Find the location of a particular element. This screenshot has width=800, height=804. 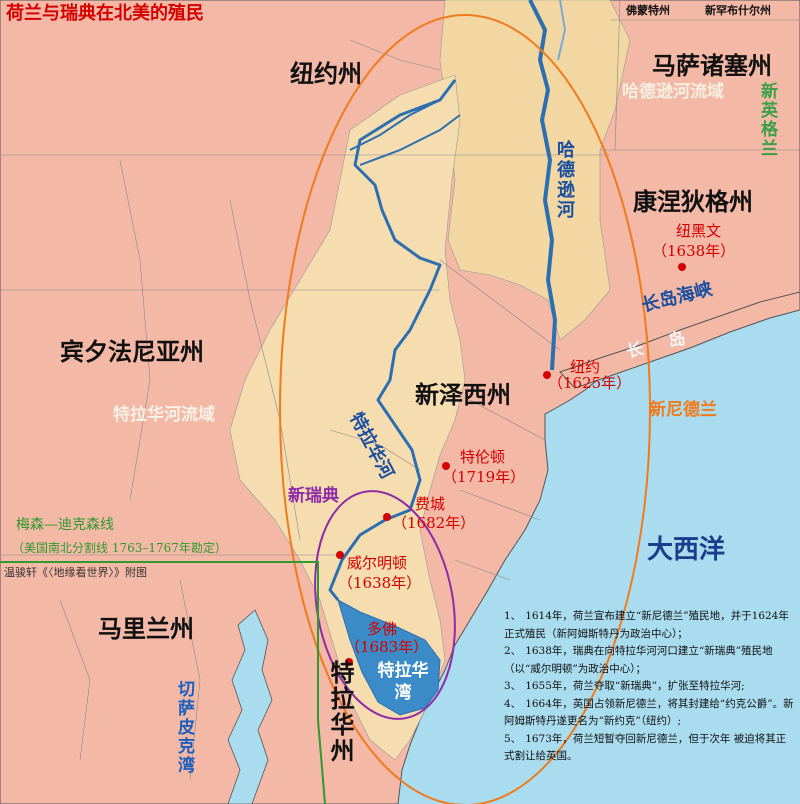

mason-dixon-line is located at coordinates (163, 682).